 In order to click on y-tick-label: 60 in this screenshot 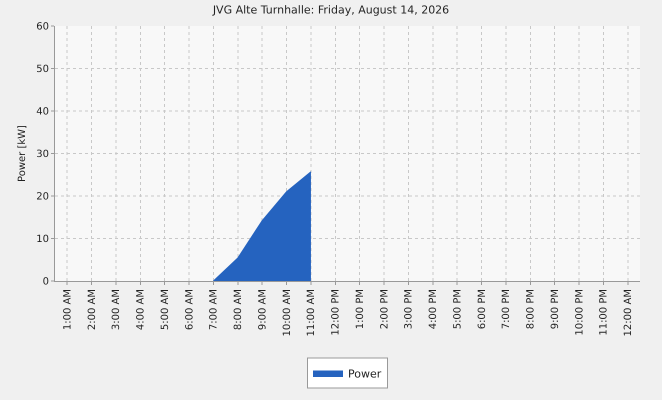, I will do `click(42, 27)`.